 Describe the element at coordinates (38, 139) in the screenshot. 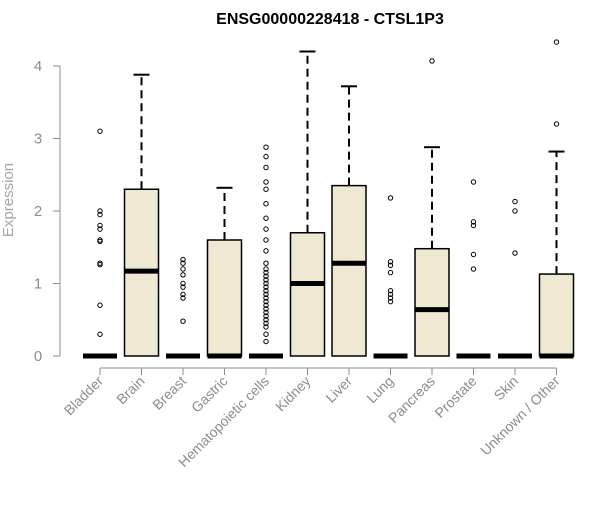

I see `y-tick-label: 3` at that location.